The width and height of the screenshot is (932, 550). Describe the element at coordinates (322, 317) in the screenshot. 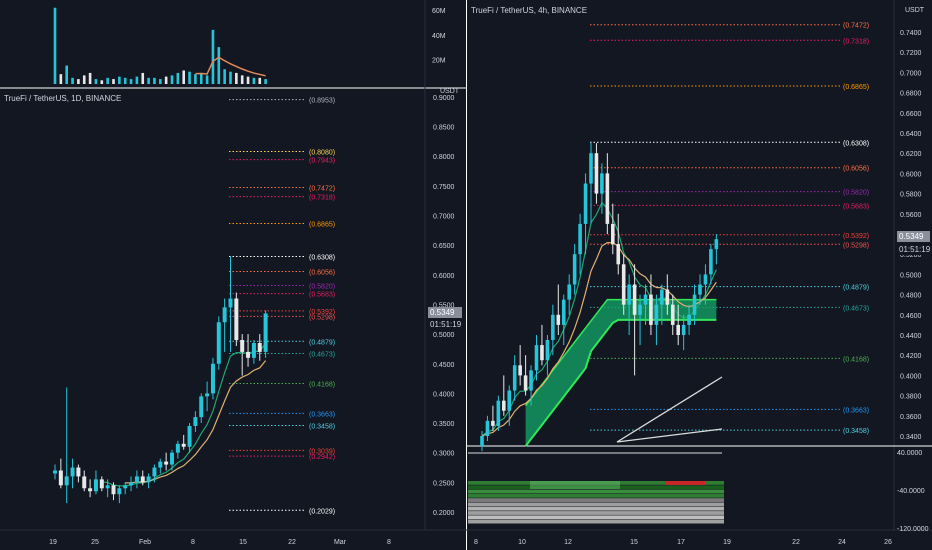

I see `left-fib-label: (0.5298)` at that location.